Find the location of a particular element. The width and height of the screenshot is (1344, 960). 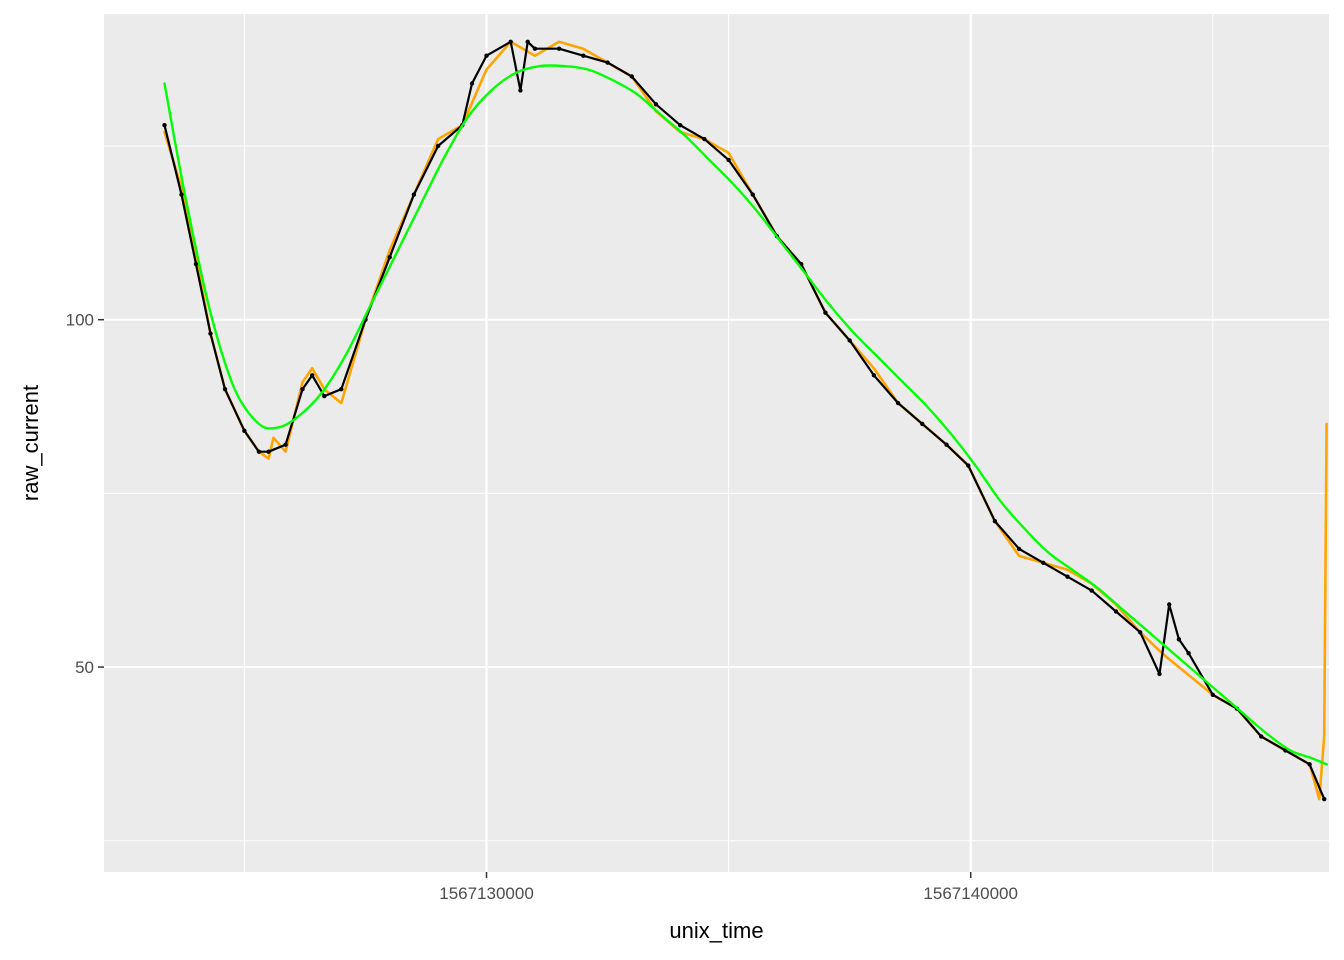

x-tick-label: 1567130000 is located at coordinates (486, 893).